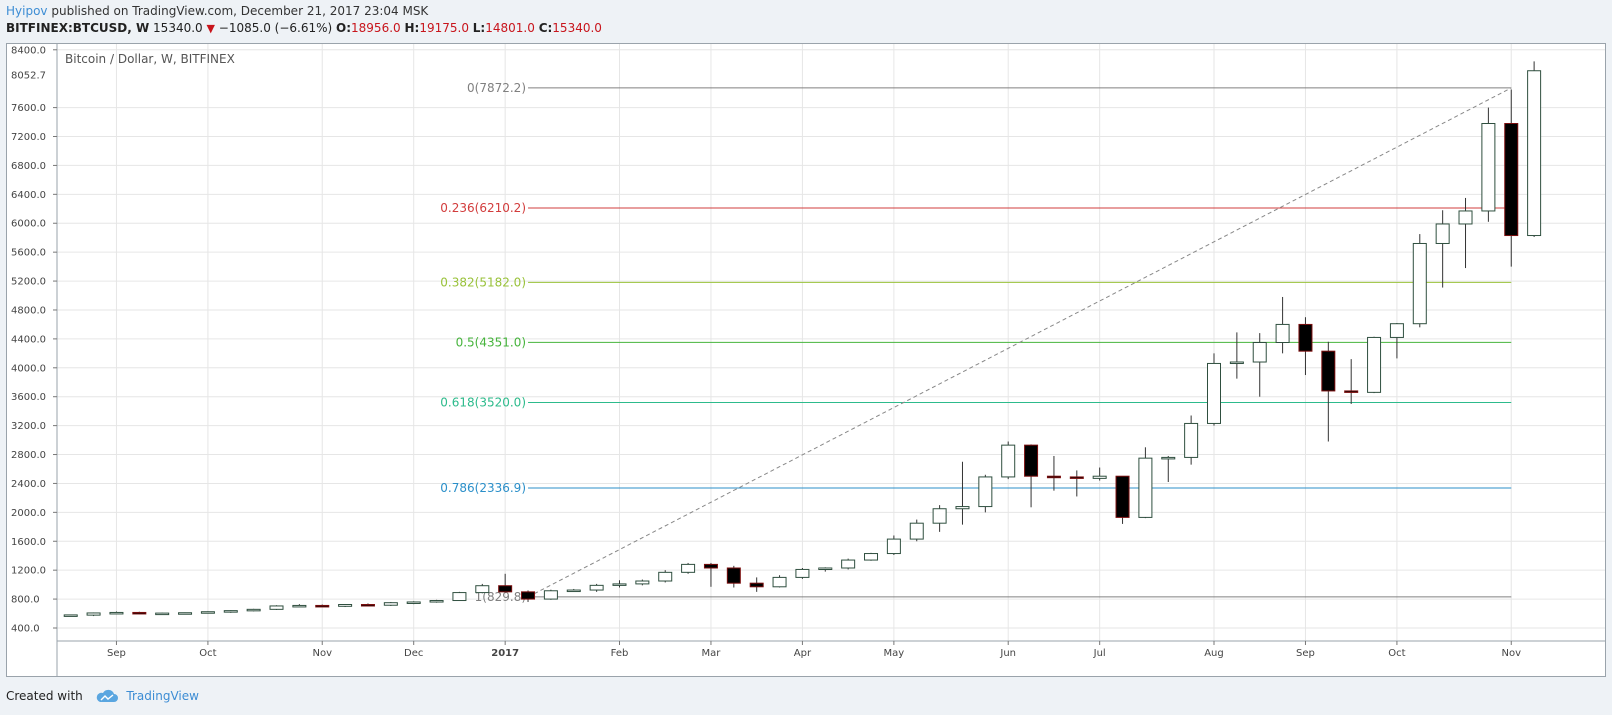 This screenshot has height=715, width=1612. What do you see at coordinates (1099, 653) in the screenshot?
I see `x-tick-label: Jul` at bounding box center [1099, 653].